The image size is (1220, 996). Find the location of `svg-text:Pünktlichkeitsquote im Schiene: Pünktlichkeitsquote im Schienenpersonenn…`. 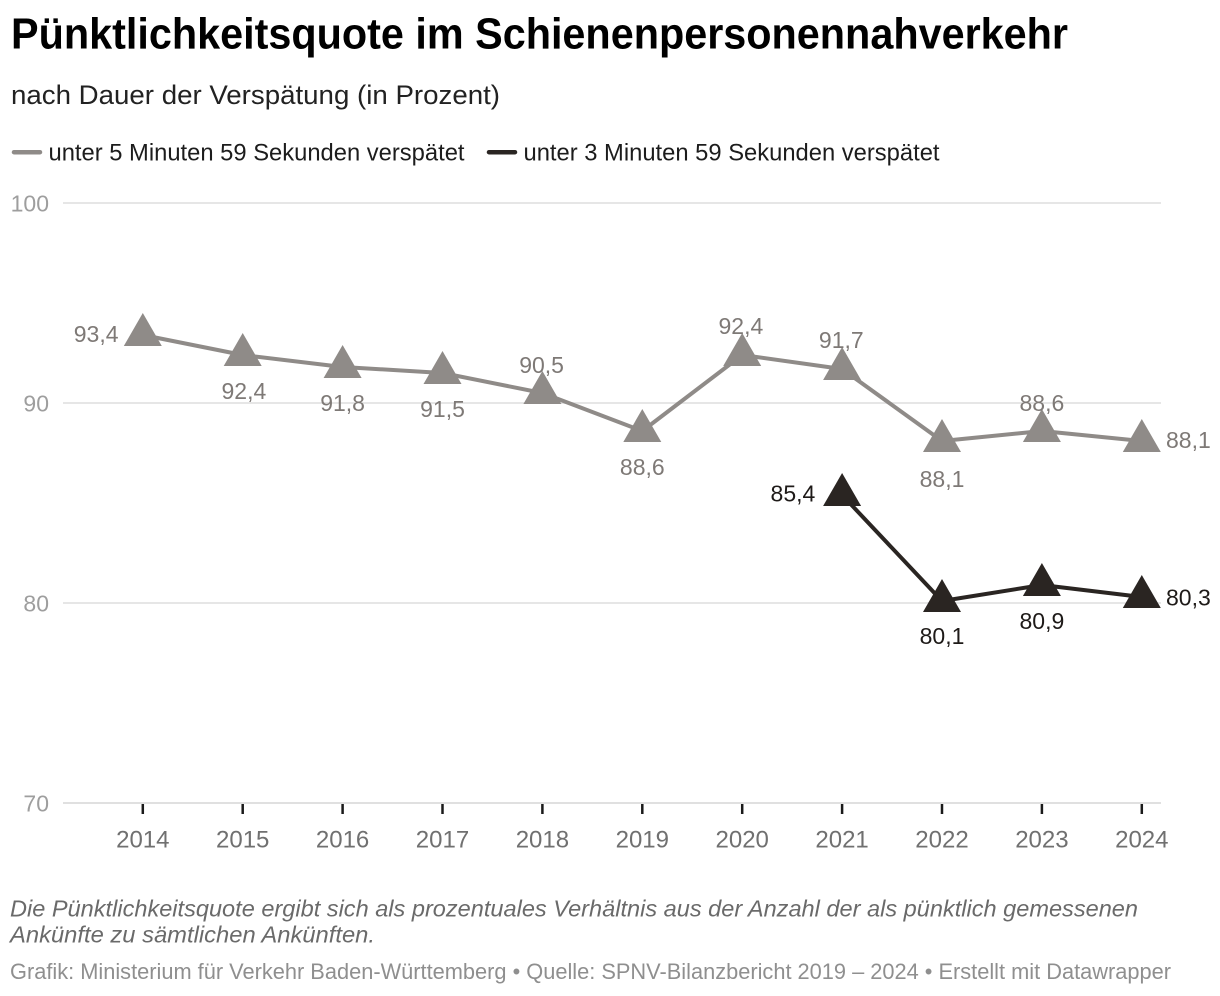

svg-text:Pünktlichkeitsquote im Schiene: Pünktlichkeitsquote im Schienenpersonenn… is located at coordinates (539, 34).